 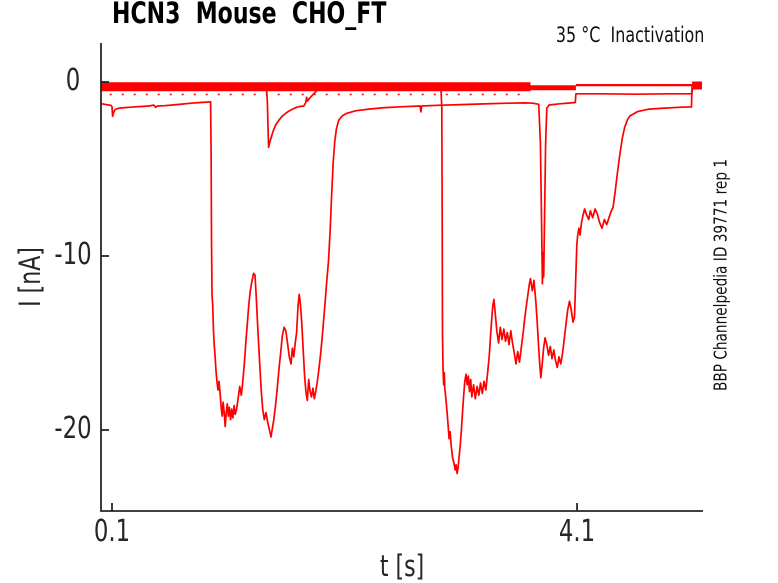 I want to click on x-axis-label: t [s], so click(x=402, y=566).